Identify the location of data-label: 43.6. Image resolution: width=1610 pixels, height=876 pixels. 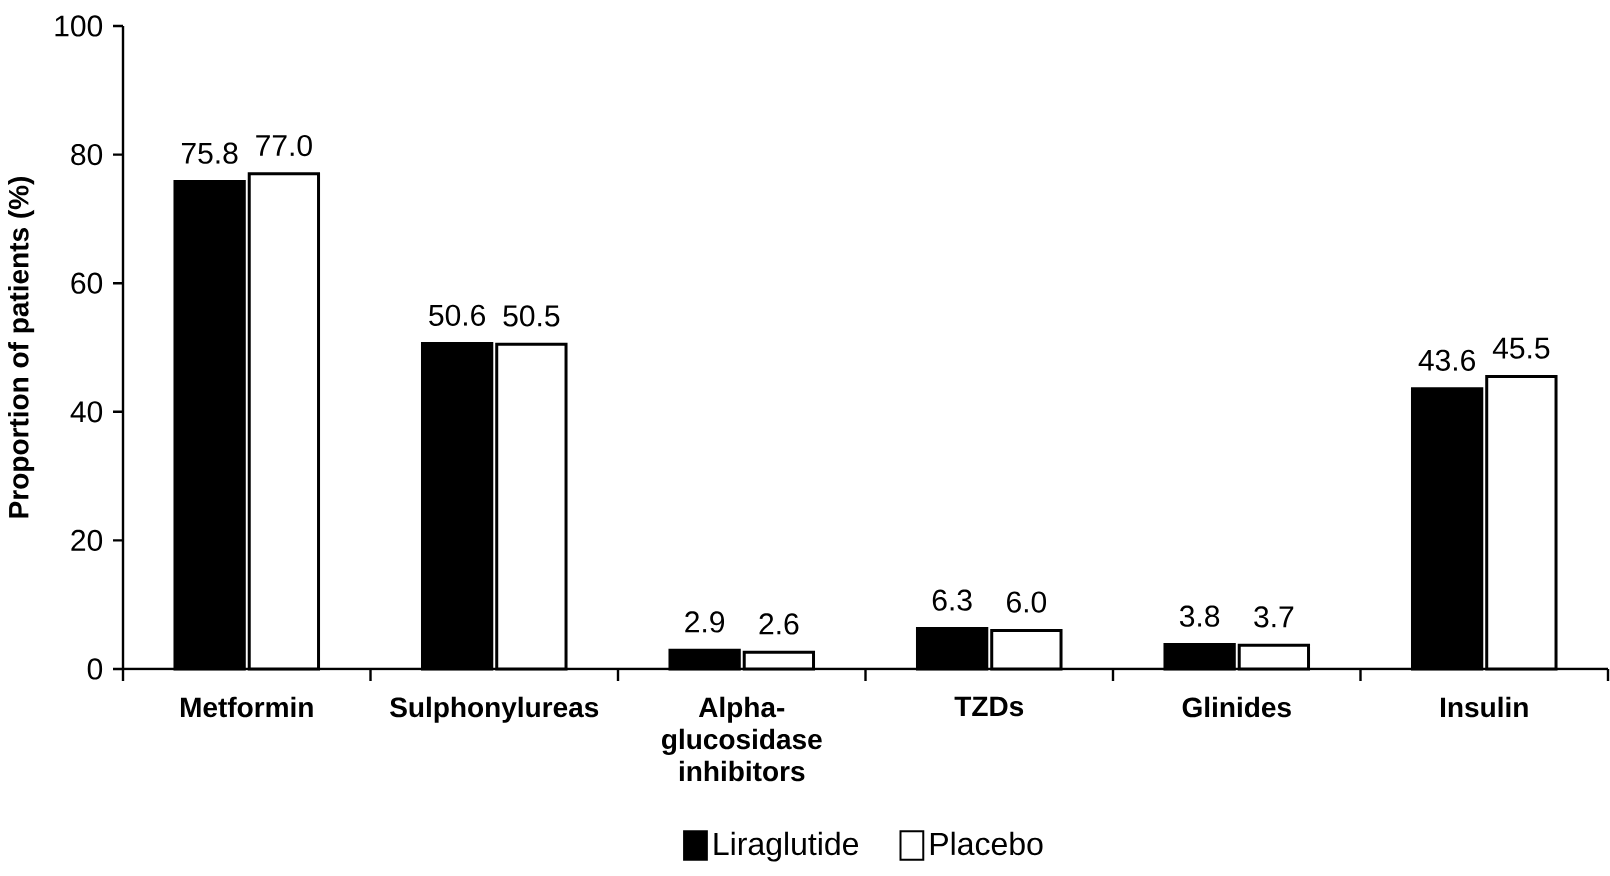
(1446, 360).